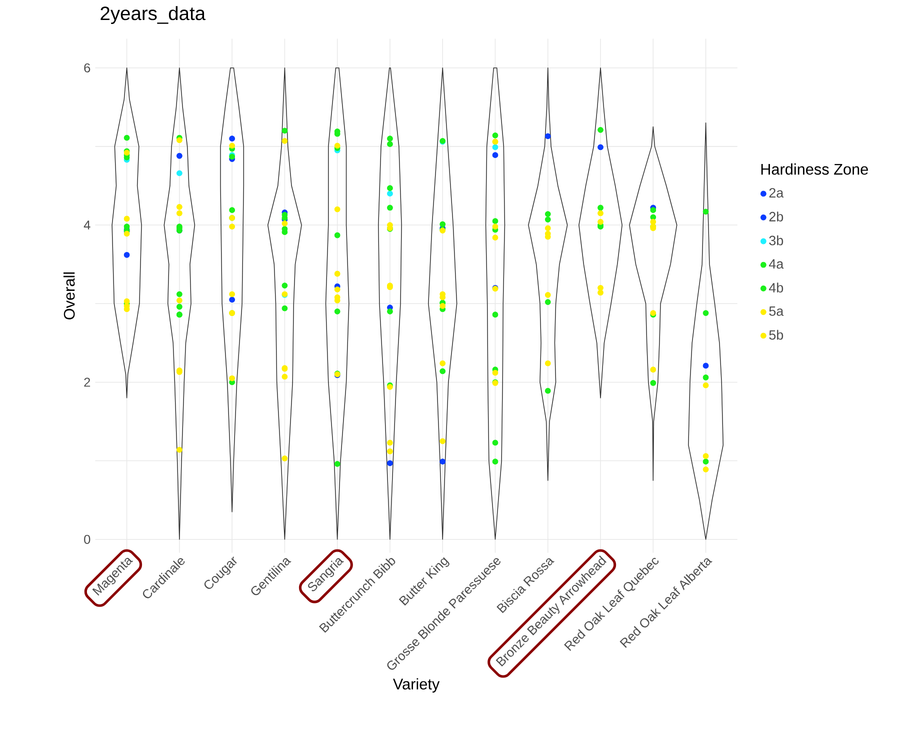 This screenshot has height=755, width=920. Describe the element at coordinates (87, 382) in the screenshot. I see `y-tick-label: 2` at that location.